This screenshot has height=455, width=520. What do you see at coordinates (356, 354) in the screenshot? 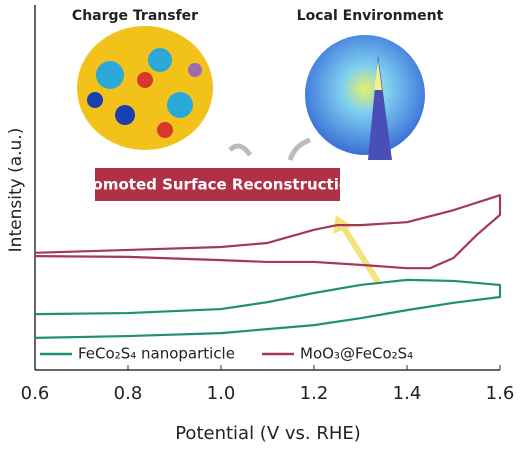
I see `legend-label: MoO₃@FeCo₂S₄` at bounding box center [356, 354].